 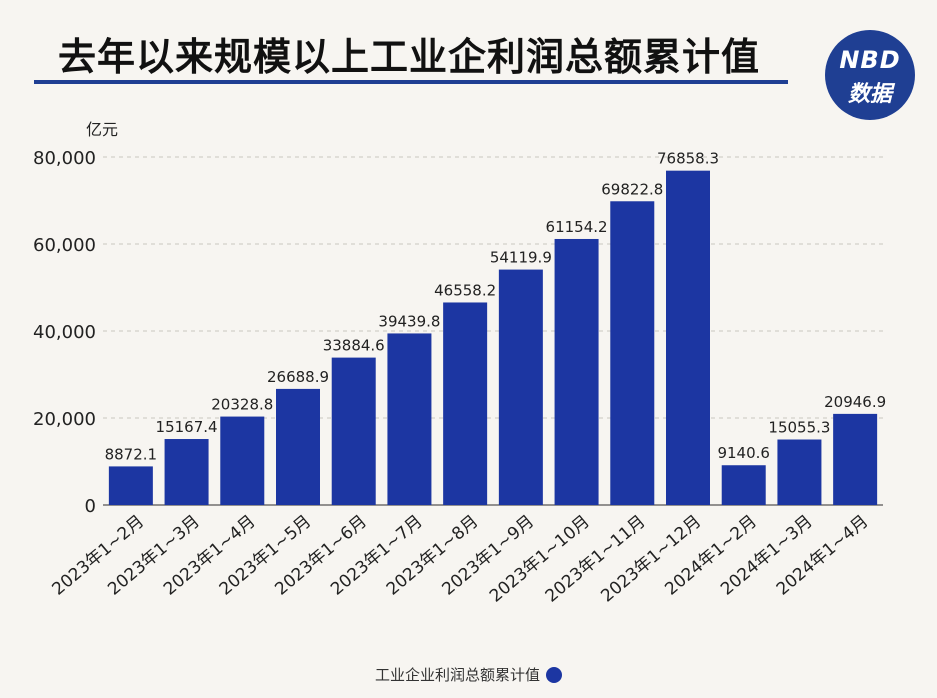 What do you see at coordinates (131, 454) in the screenshot?
I see `bar-value-label: 8872.1` at bounding box center [131, 454].